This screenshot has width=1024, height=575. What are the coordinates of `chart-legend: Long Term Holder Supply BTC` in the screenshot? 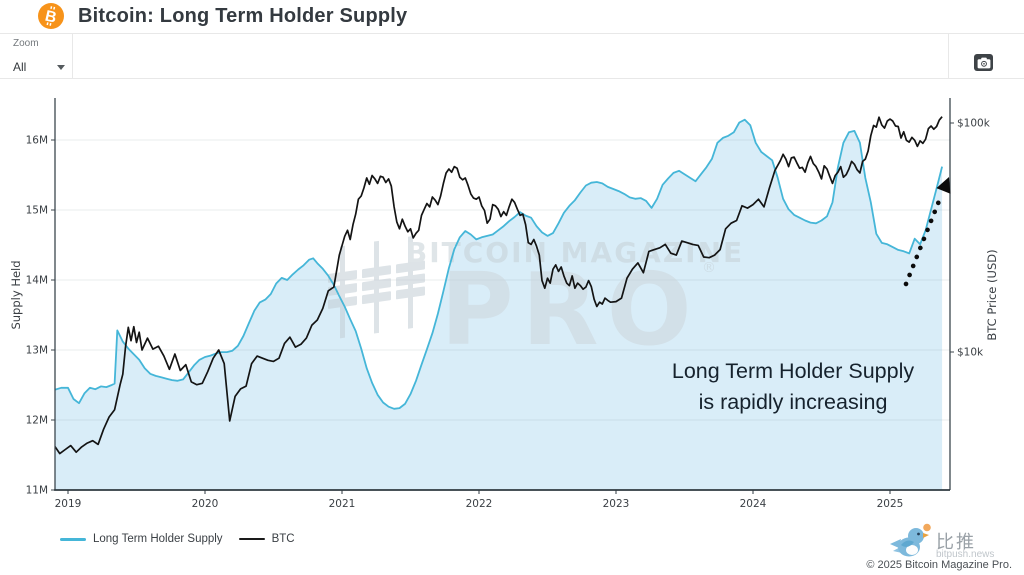 It's located at (177, 539).